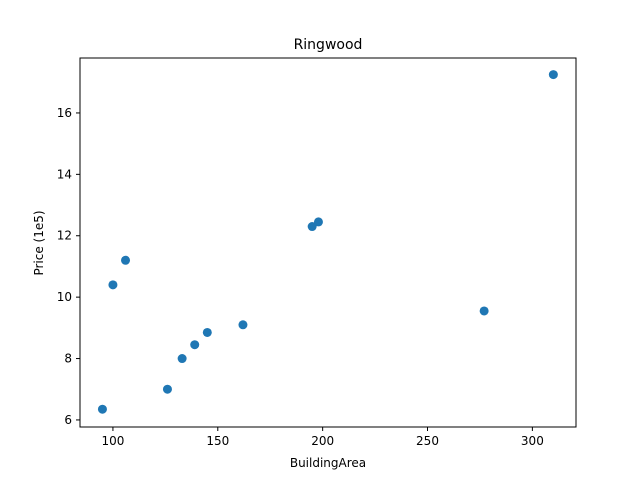 This screenshot has height=480, width=640. I want to click on y-tick-label: 12, so click(64, 236).